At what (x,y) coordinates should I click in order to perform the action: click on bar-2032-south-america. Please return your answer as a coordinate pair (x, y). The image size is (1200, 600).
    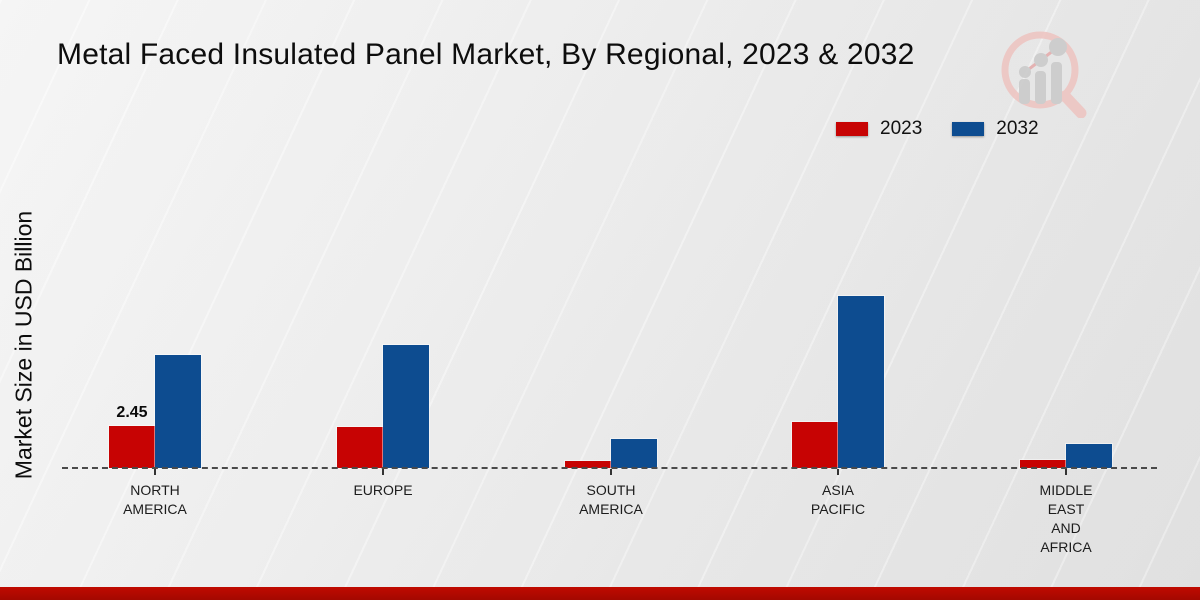
    Looking at the image, I should click on (634, 453).